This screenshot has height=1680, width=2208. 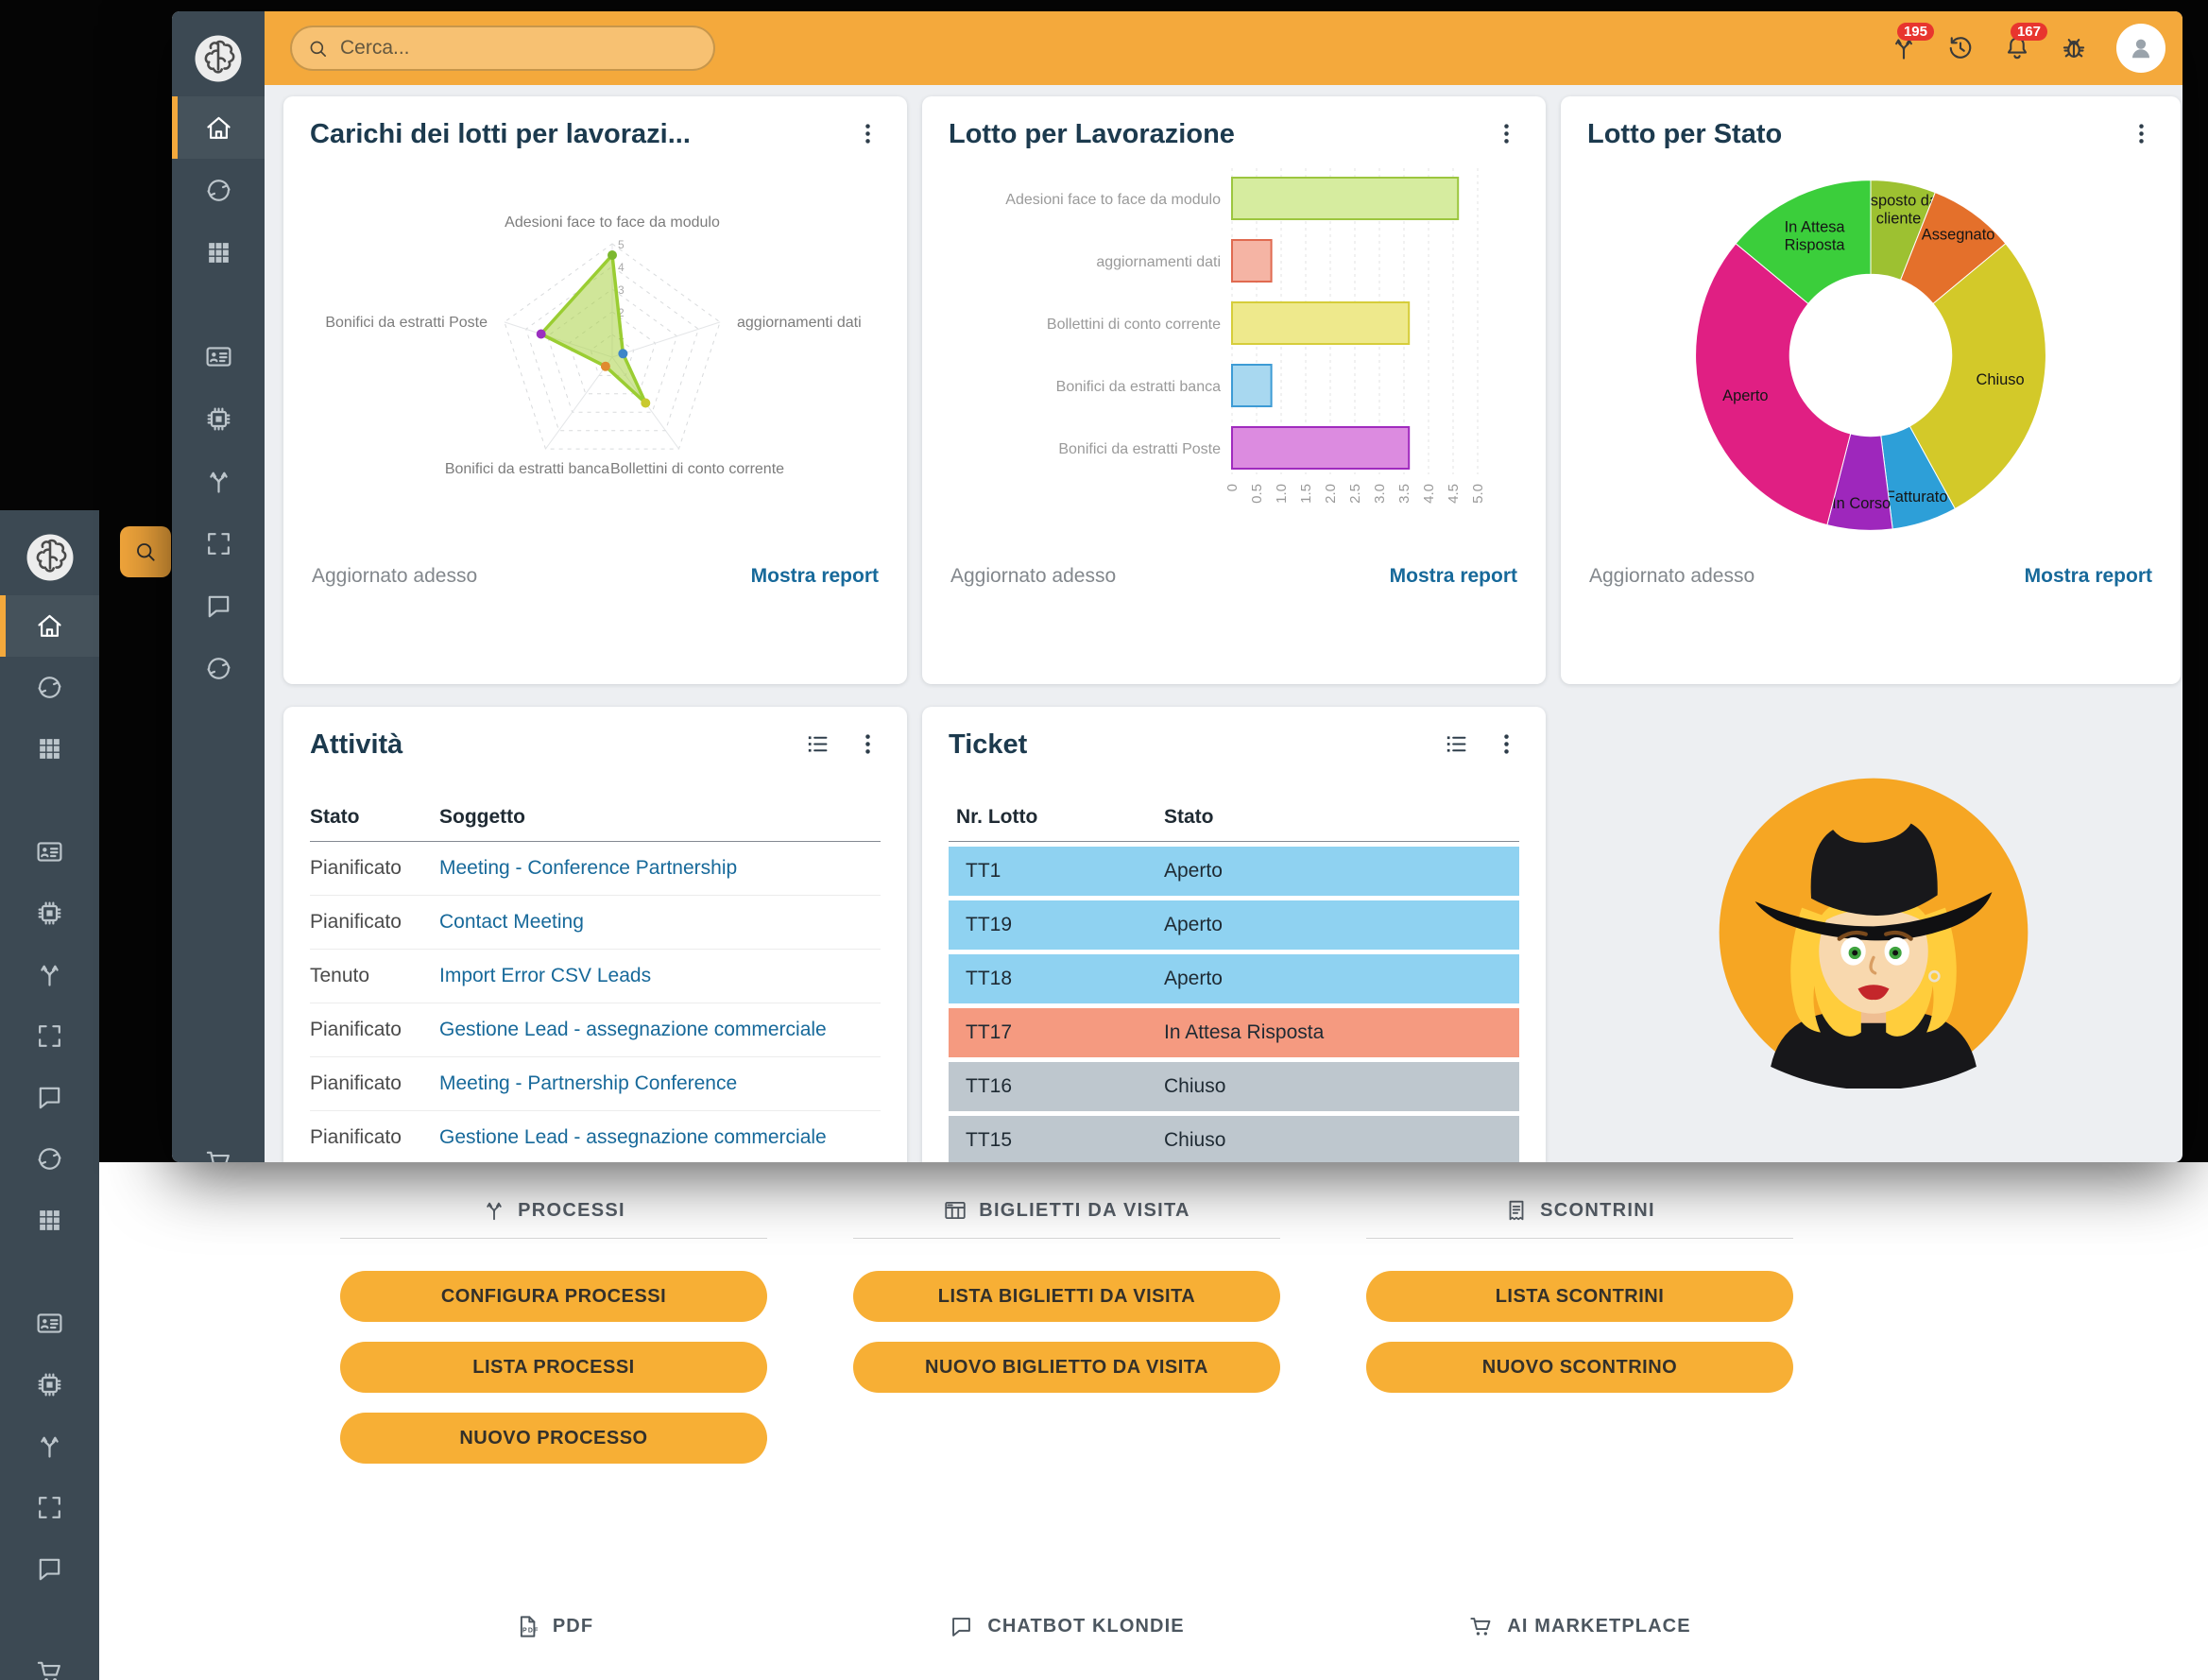 I want to click on search-button, so click(x=145, y=551).